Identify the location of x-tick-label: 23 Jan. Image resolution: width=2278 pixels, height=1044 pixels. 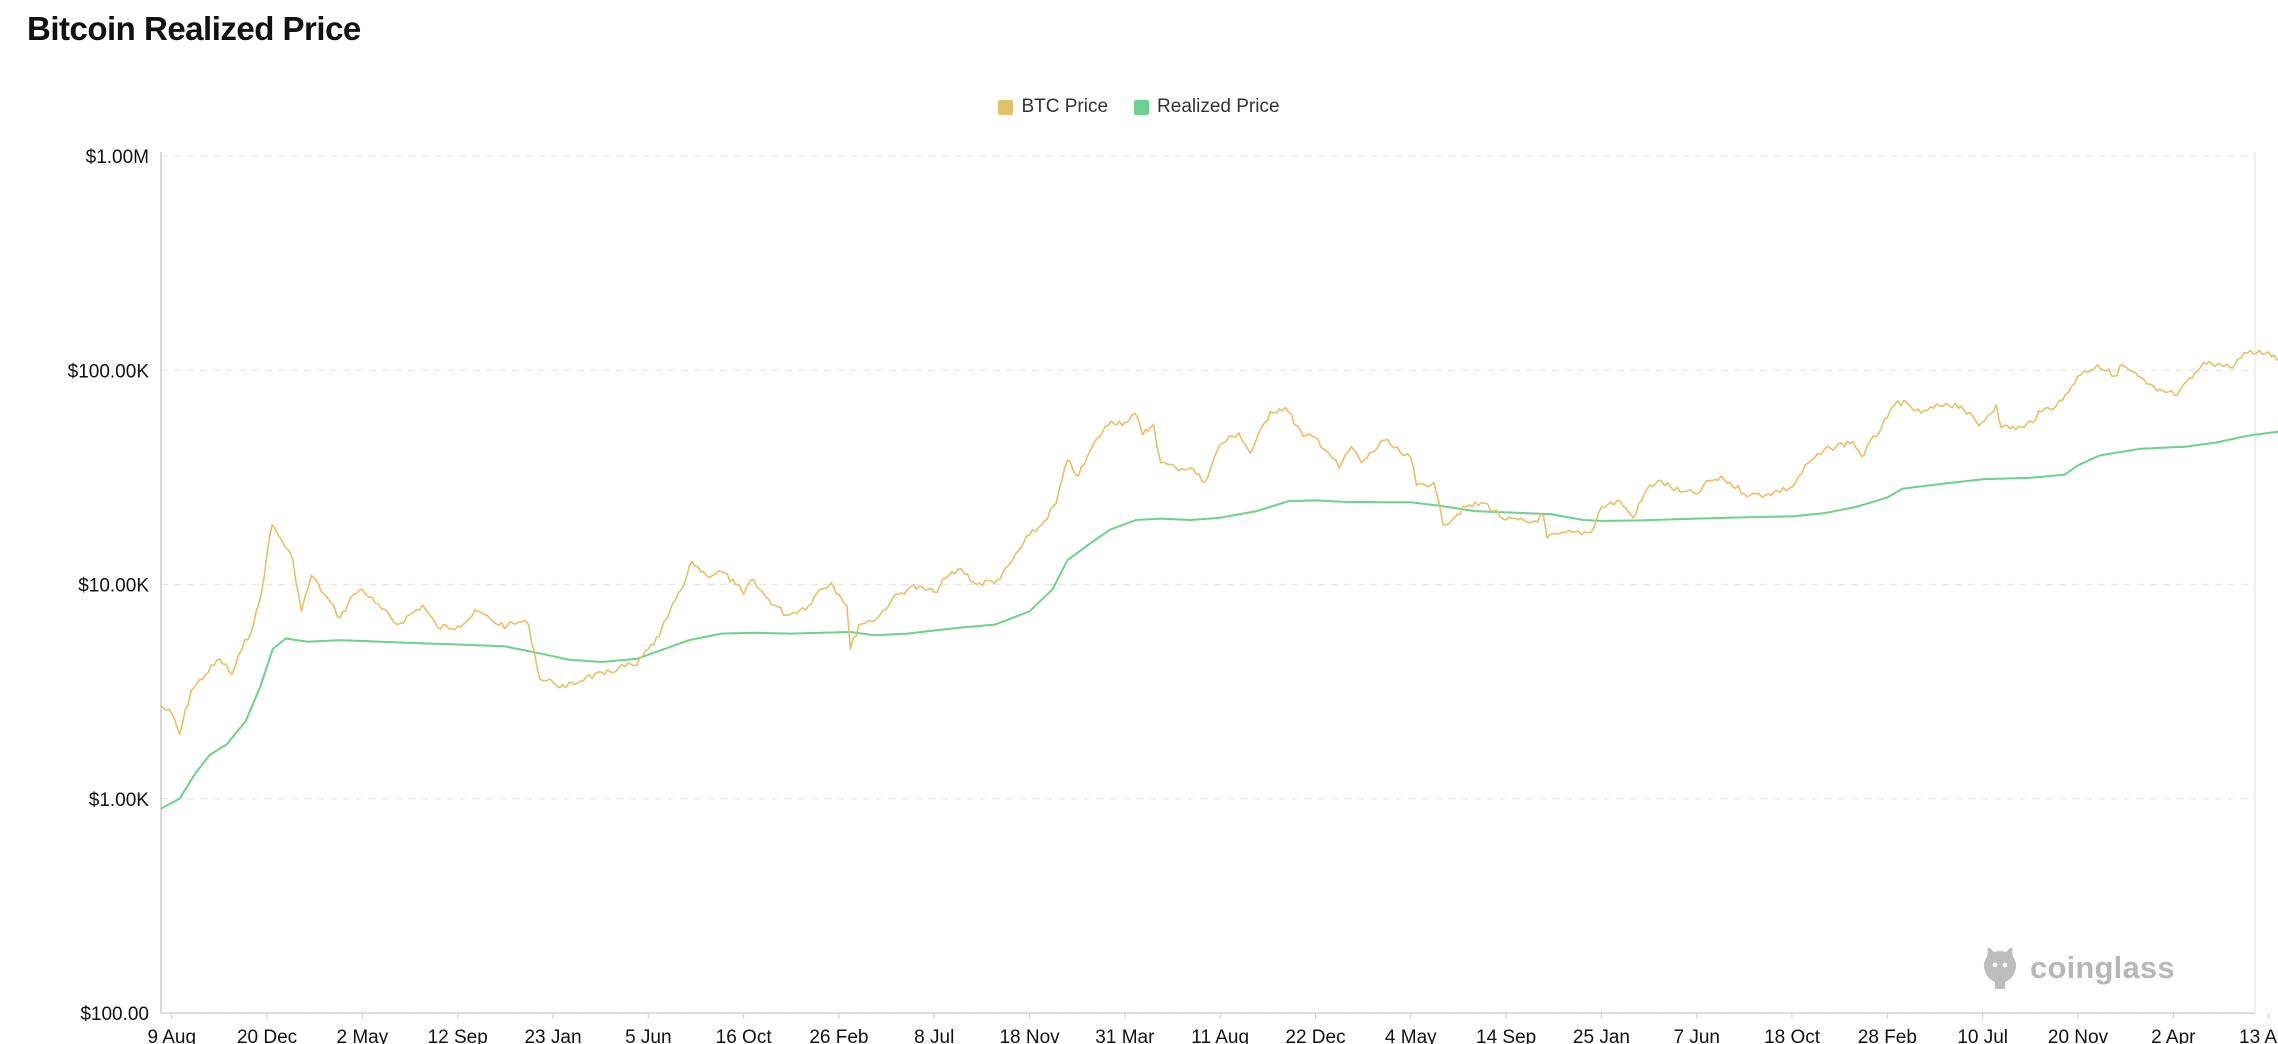
(552, 1035).